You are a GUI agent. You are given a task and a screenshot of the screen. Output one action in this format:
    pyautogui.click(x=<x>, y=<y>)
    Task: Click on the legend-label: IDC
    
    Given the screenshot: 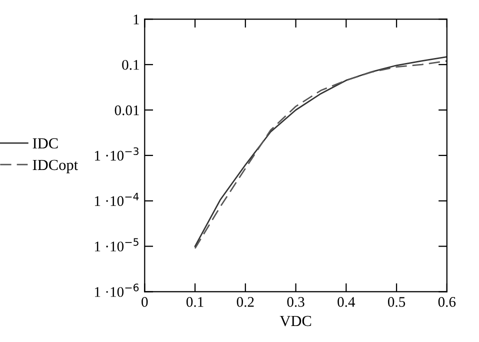 What is the action you would take?
    pyautogui.click(x=45, y=143)
    